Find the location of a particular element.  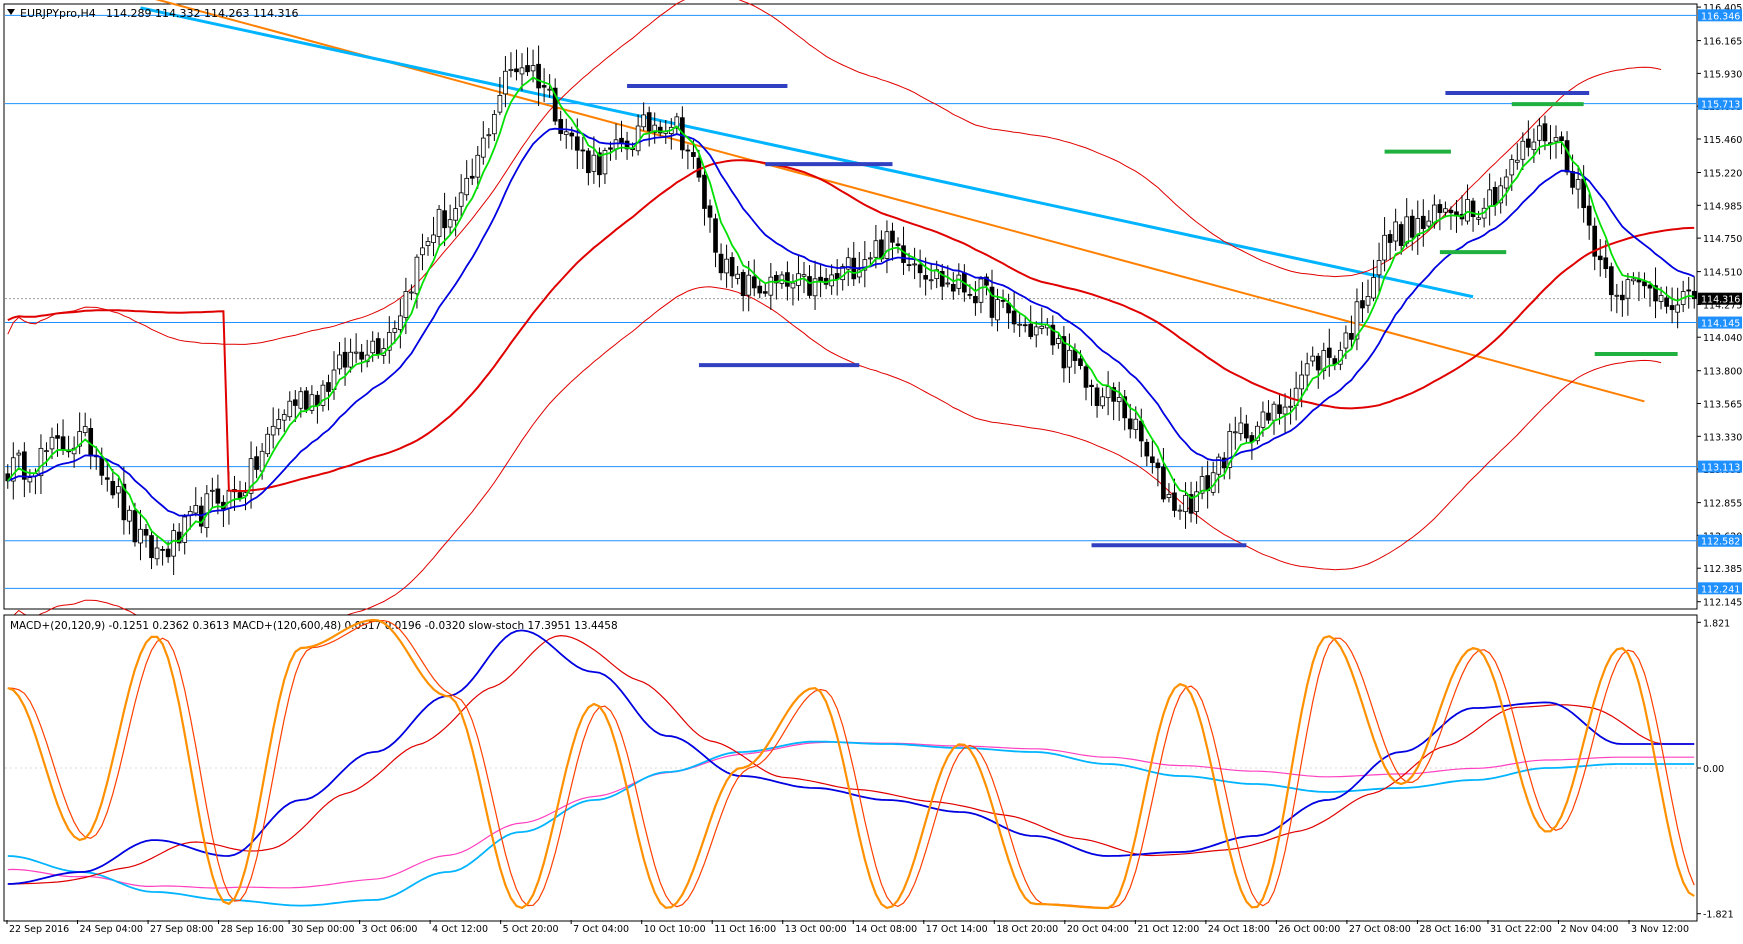

triangle-down-icon is located at coordinates (11, 12).